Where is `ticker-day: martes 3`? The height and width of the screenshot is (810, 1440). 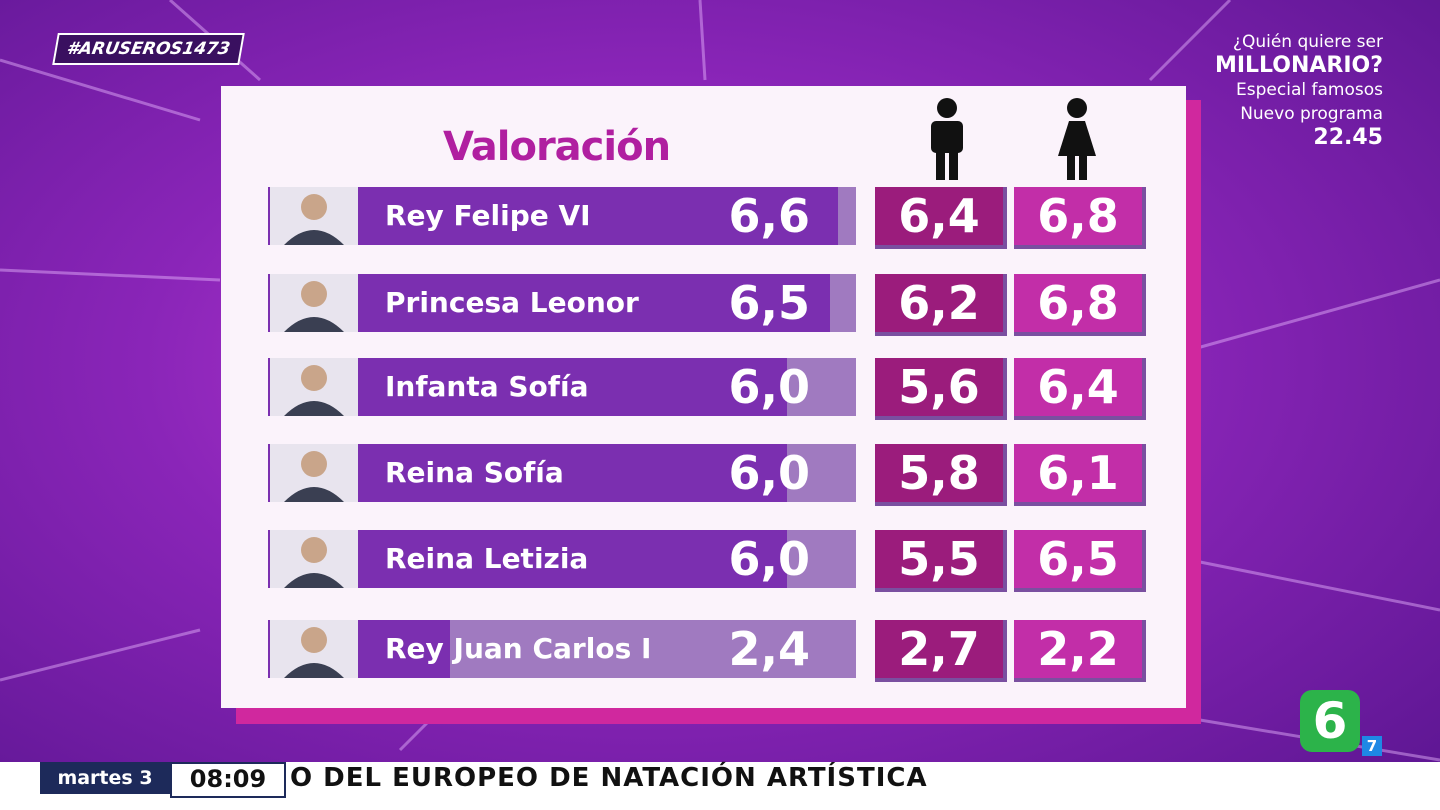 ticker-day: martes 3 is located at coordinates (105, 778).